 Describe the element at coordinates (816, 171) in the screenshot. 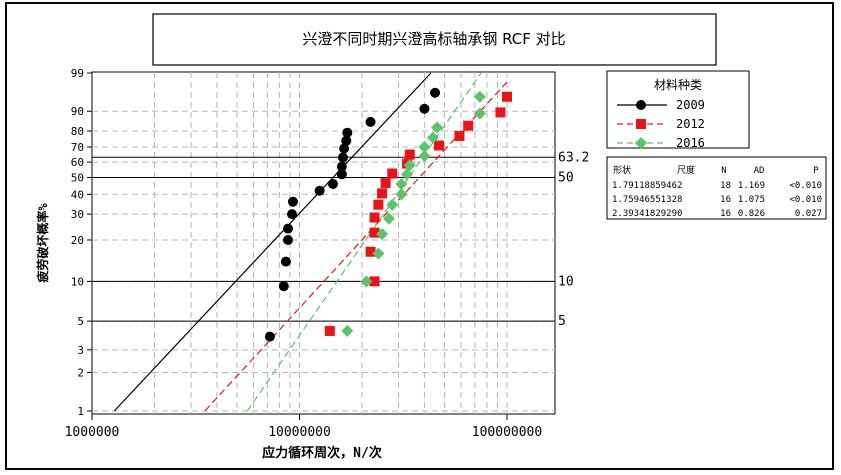

I see `table-header: P` at that location.